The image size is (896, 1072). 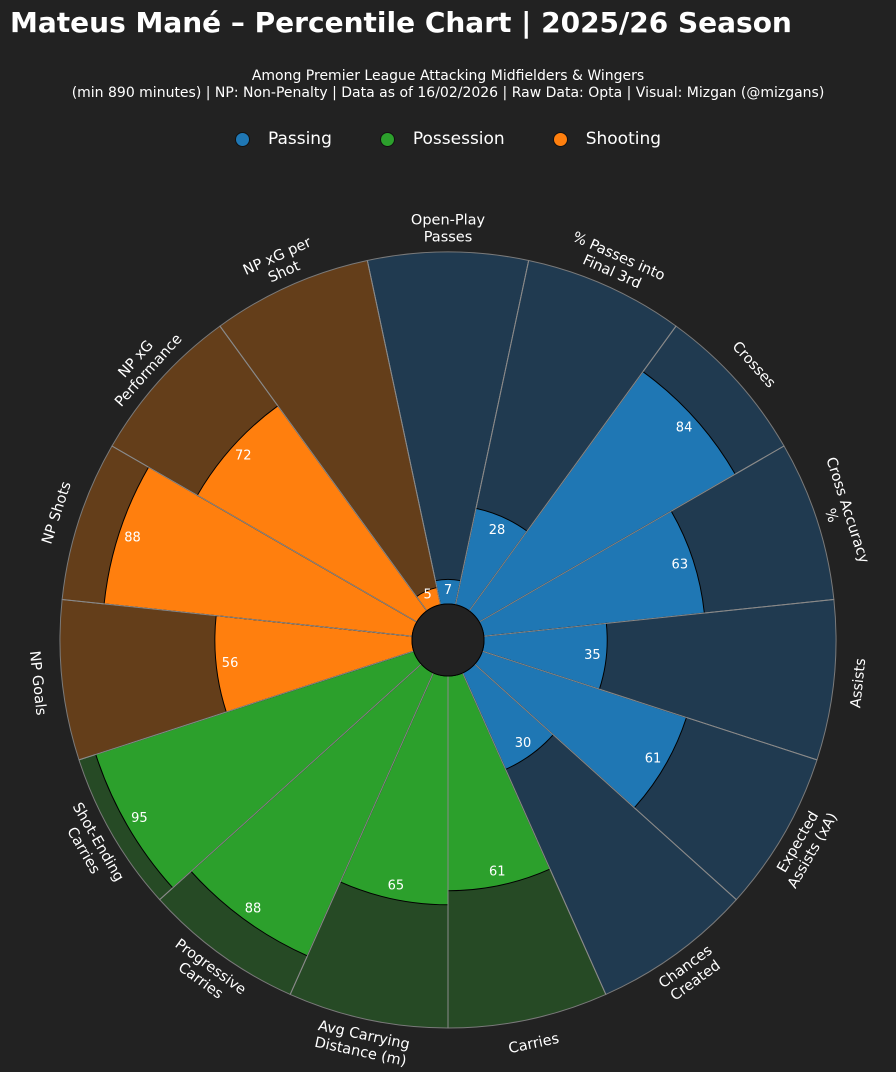 I want to click on axis-label-np-goals: NP Goals, so click(x=37, y=683).